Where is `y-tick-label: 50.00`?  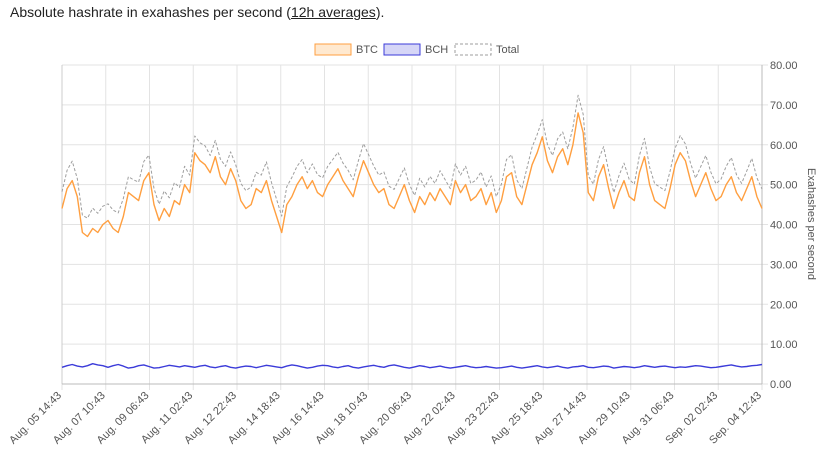 y-tick-label: 50.00 is located at coordinates (784, 186).